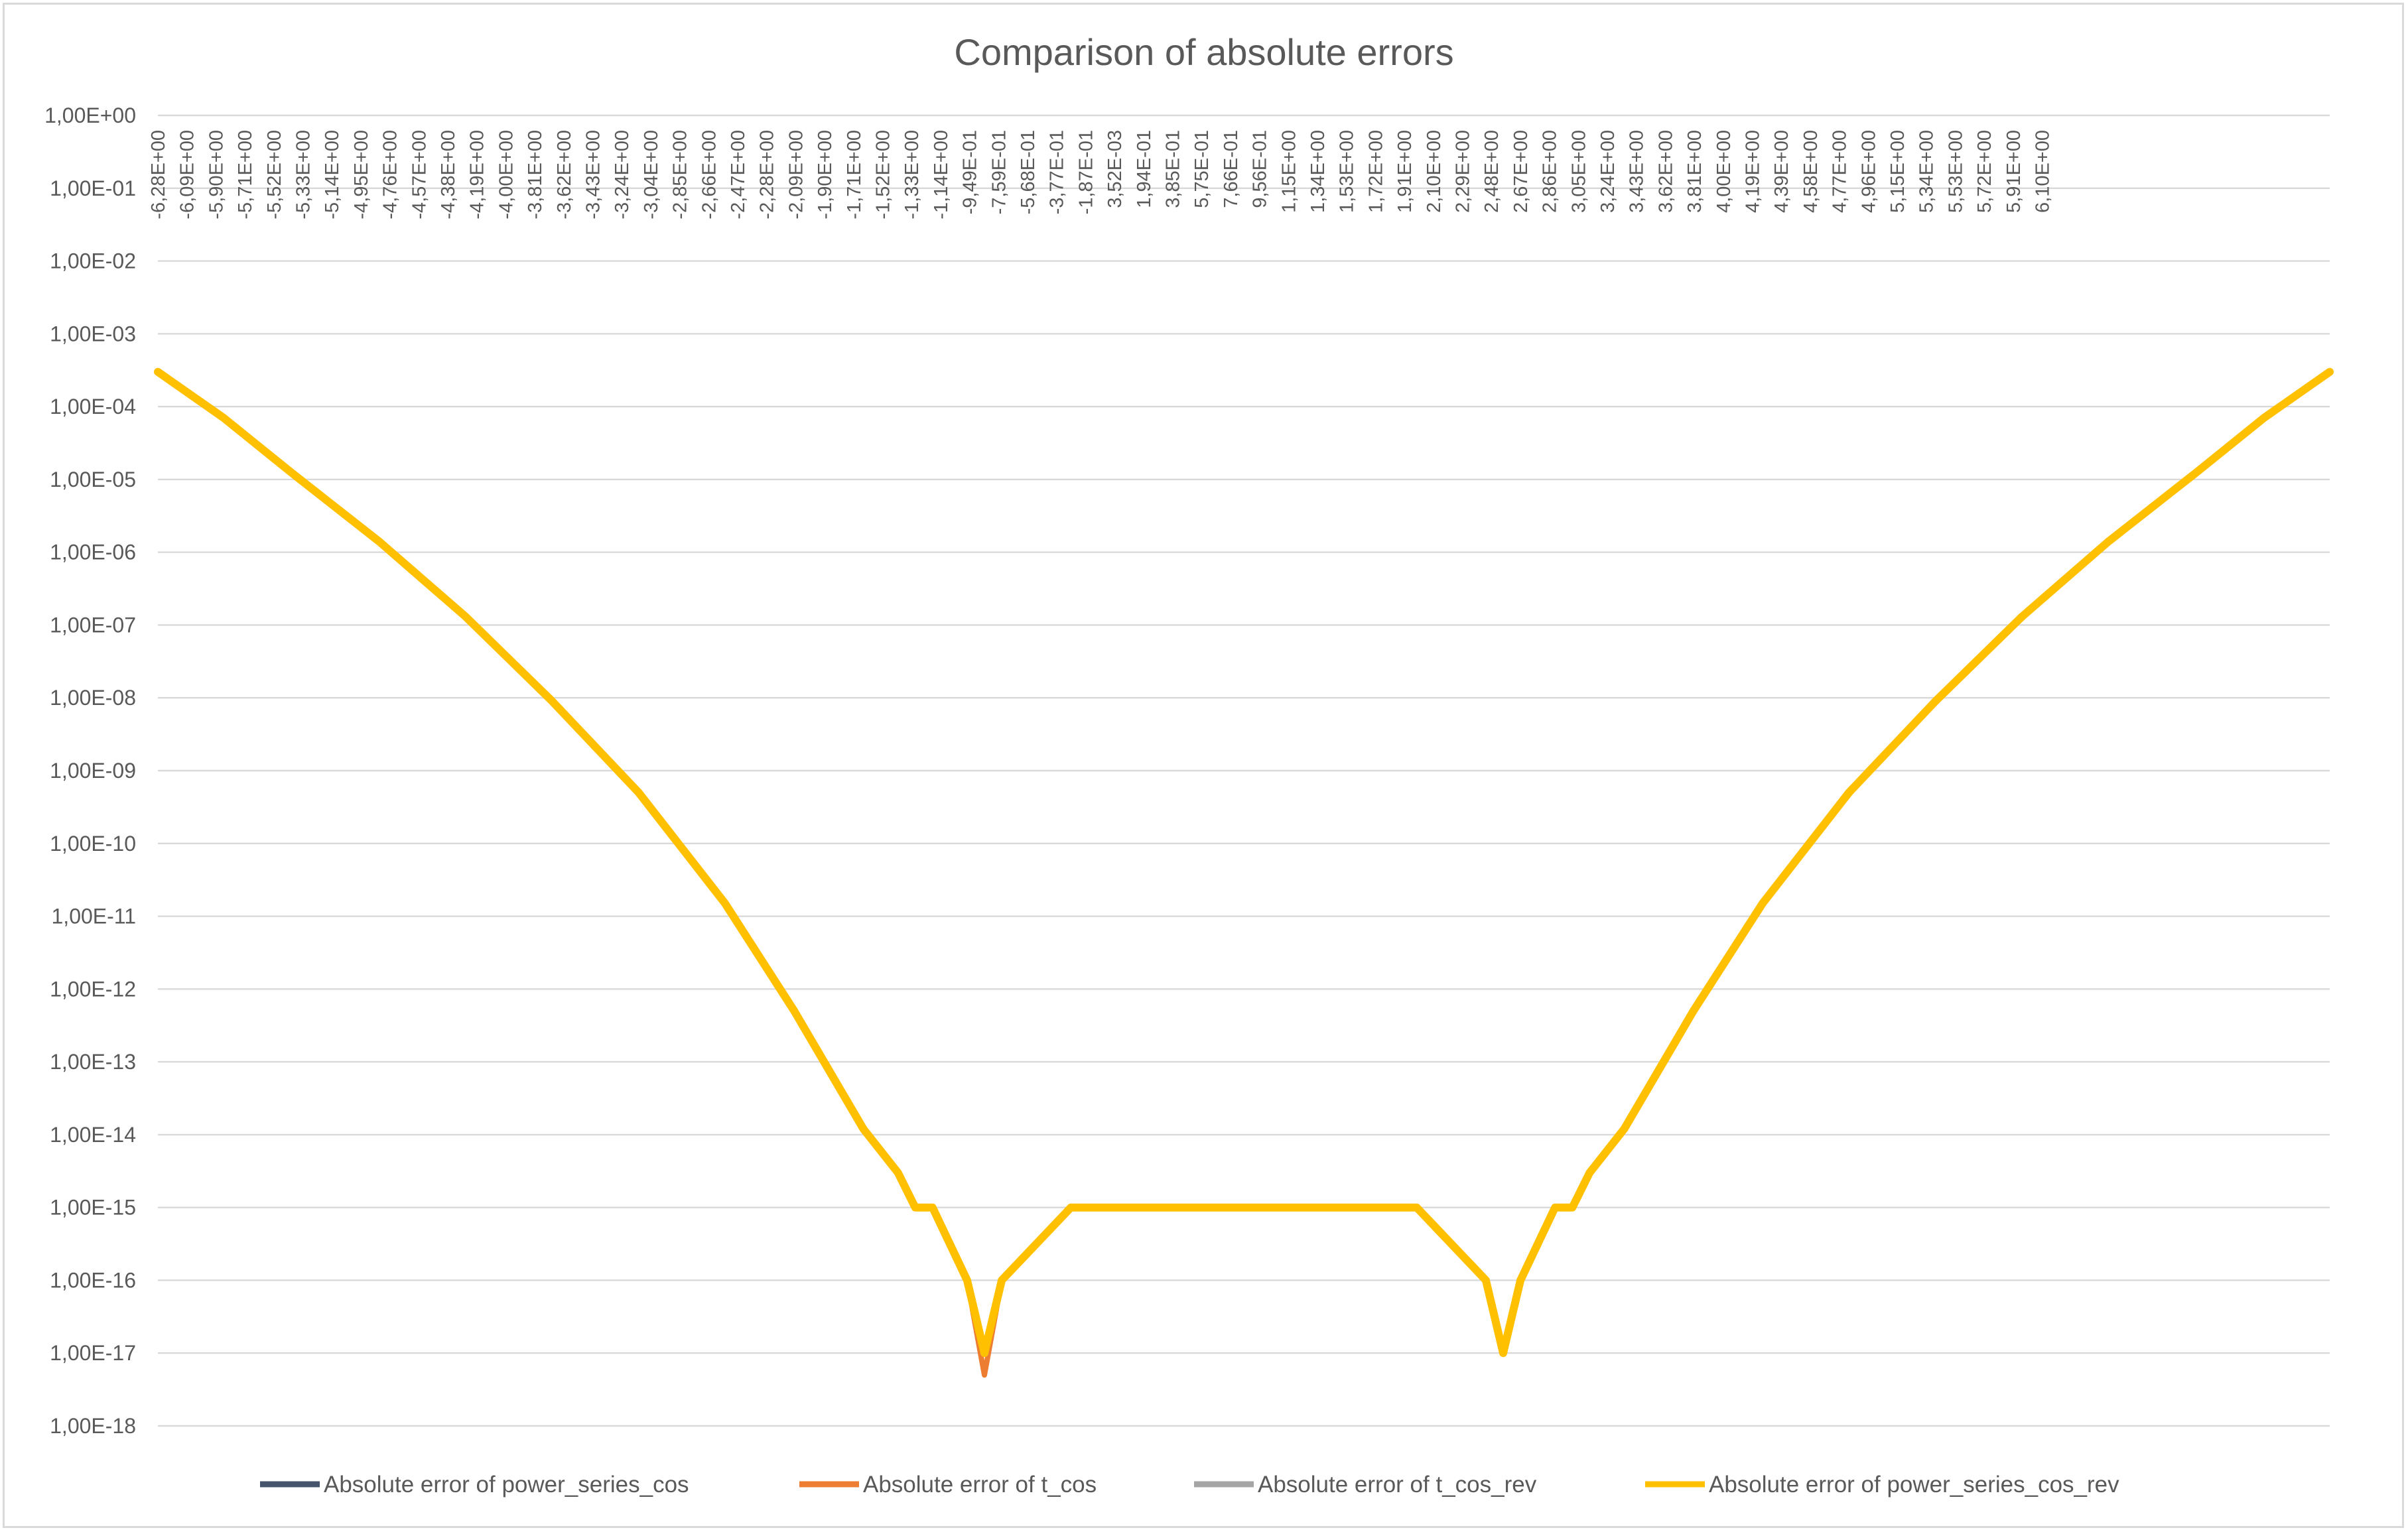 This screenshot has height=1532, width=2408. Describe the element at coordinates (564, 175) in the screenshot. I see `x-tick-label: -3,62E+00` at that location.